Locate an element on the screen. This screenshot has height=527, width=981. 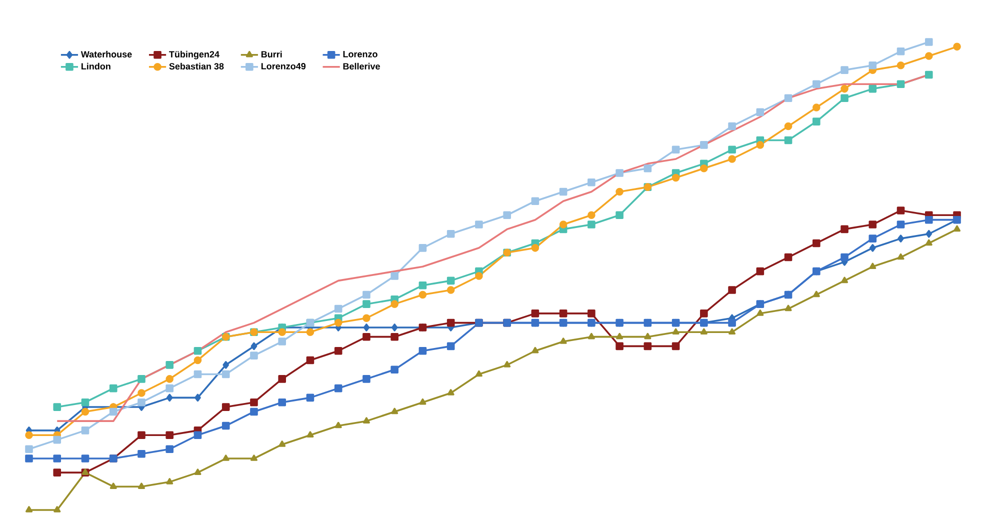
legend-label: Burri is located at coordinates (271, 54).